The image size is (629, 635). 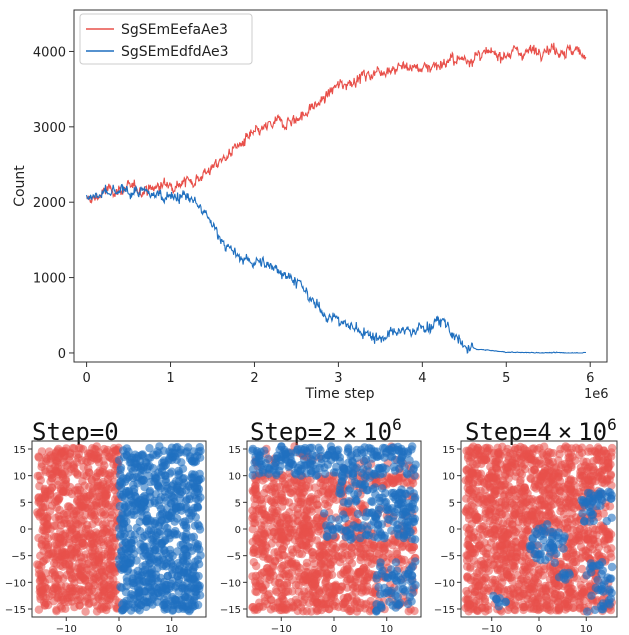 What do you see at coordinates (15, 610) in the screenshot?
I see `scatter-y-tick-label: −15` at bounding box center [15, 610].